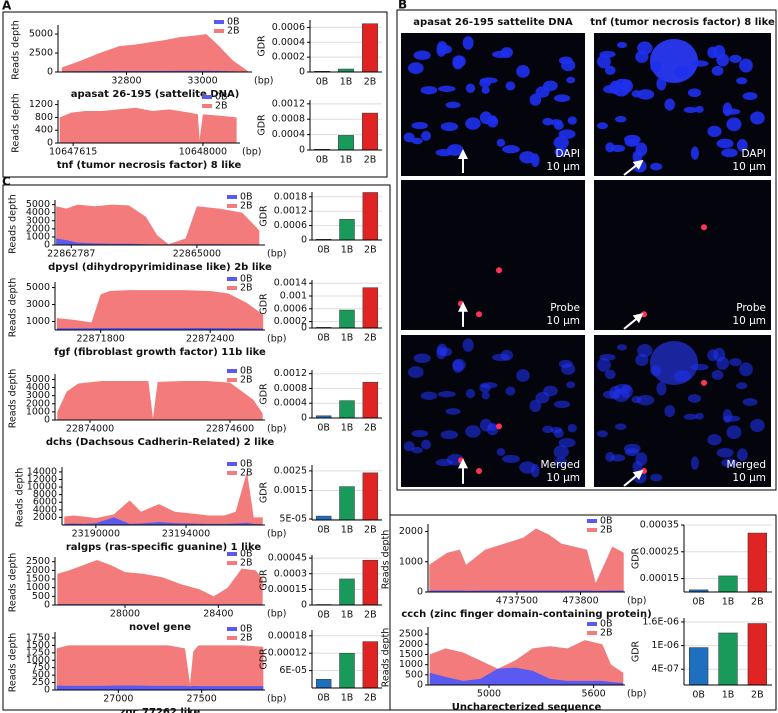  What do you see at coordinates (659, 578) in the screenshot?
I see `y-tick-label: 0.00015` at bounding box center [659, 578].